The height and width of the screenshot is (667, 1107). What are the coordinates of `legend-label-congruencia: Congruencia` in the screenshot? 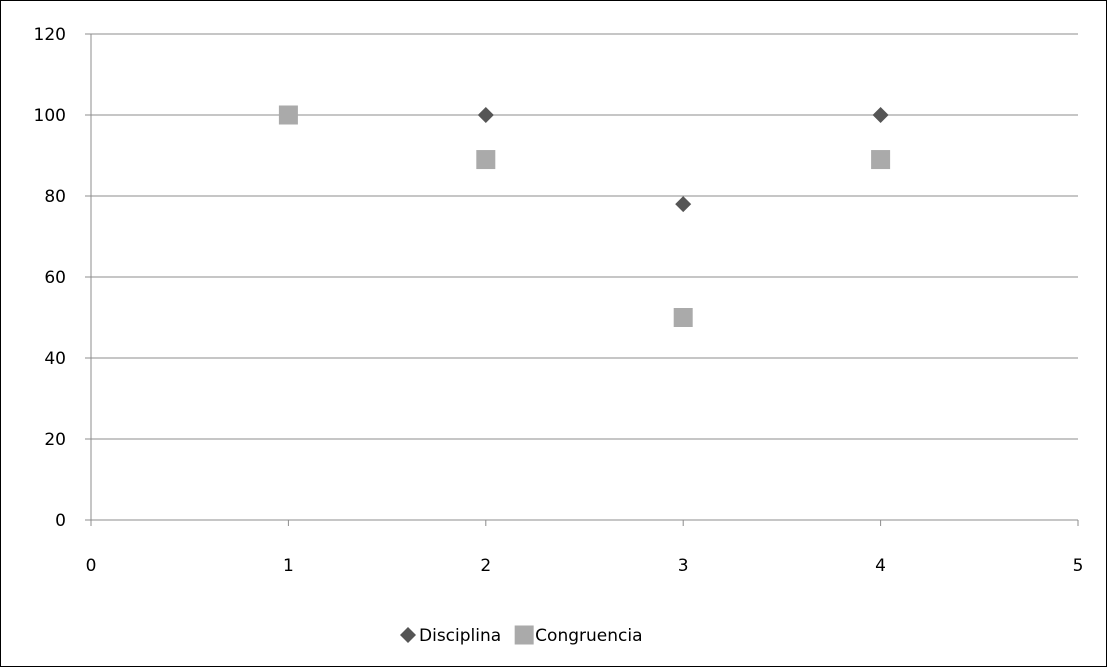 It's located at (588, 636).